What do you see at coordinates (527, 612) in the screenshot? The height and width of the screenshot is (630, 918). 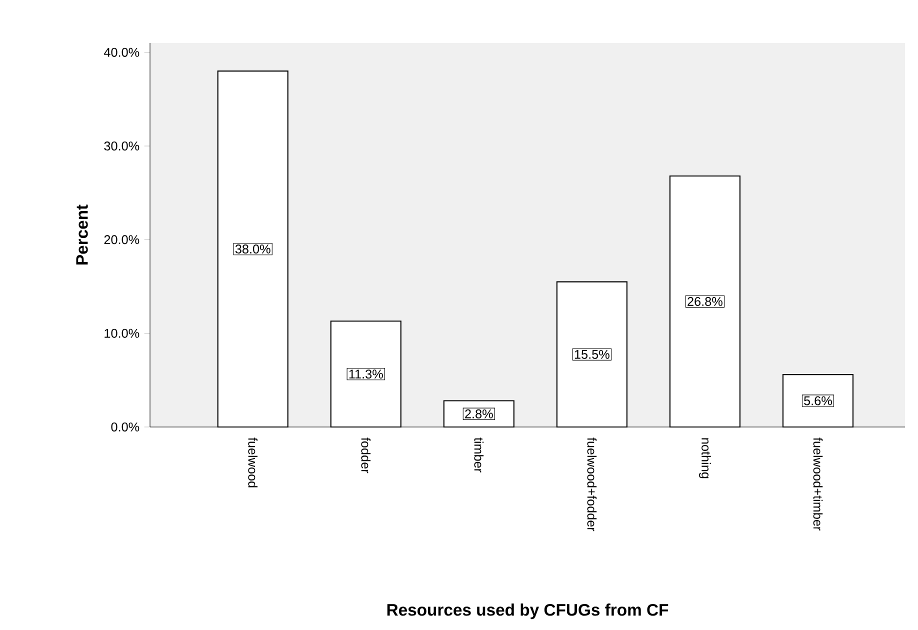 I see `x-axis-title: Resources used by CFUGs from CF` at bounding box center [527, 612].